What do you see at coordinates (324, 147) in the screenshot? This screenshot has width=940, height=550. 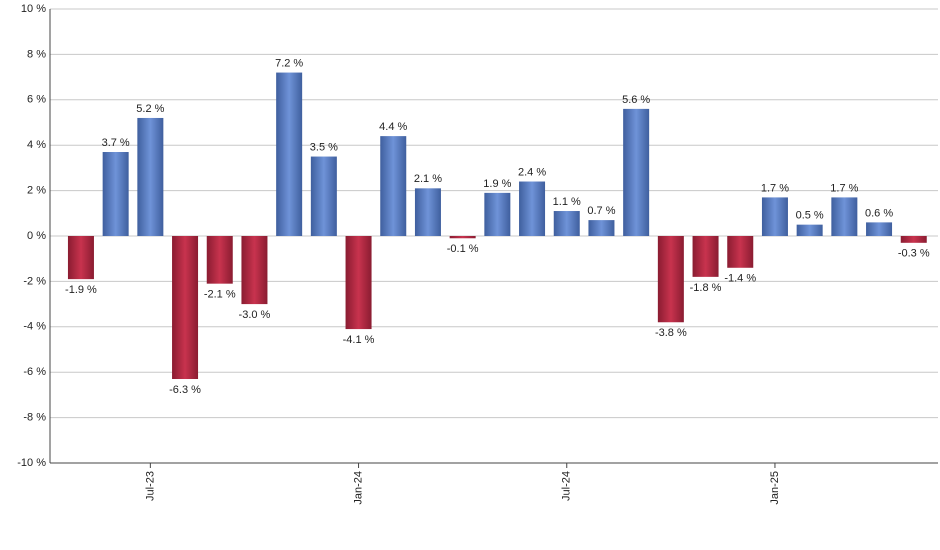 I see `data-label: 3.5 %` at bounding box center [324, 147].